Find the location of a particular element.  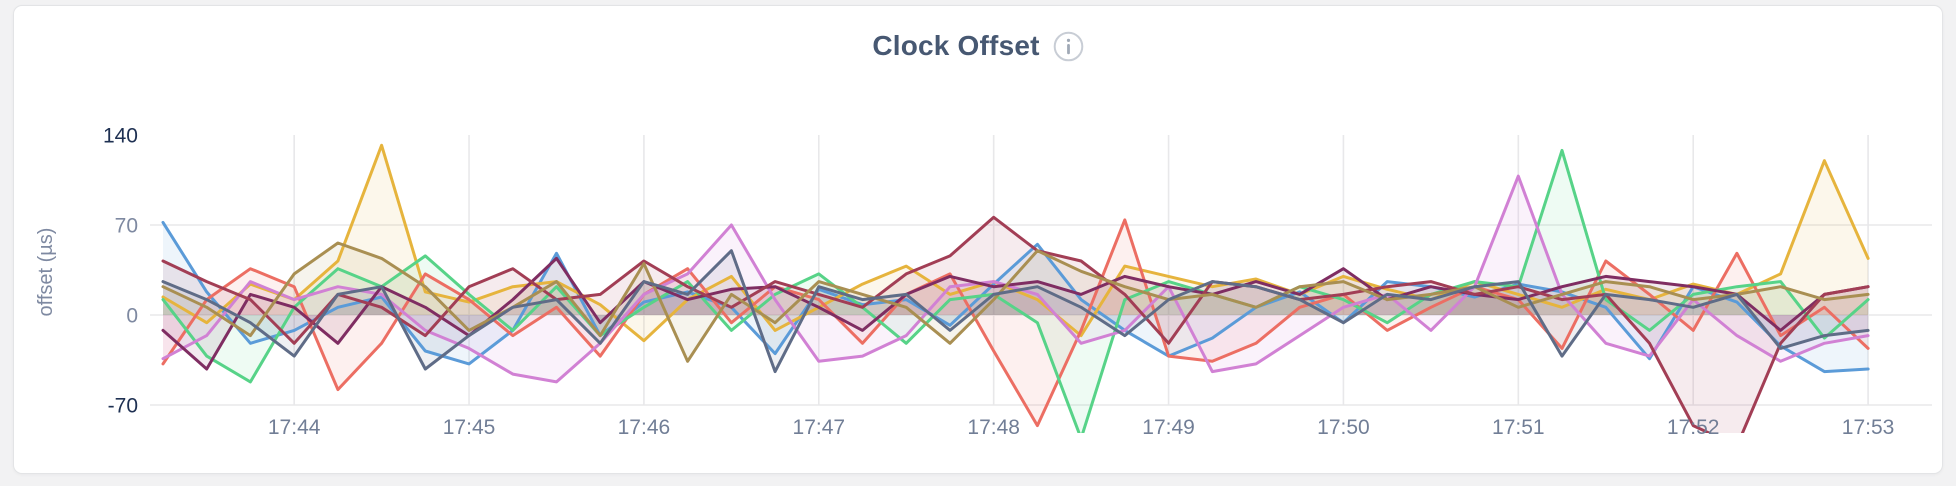

y-tick-70: 70 is located at coordinates (126, 226).